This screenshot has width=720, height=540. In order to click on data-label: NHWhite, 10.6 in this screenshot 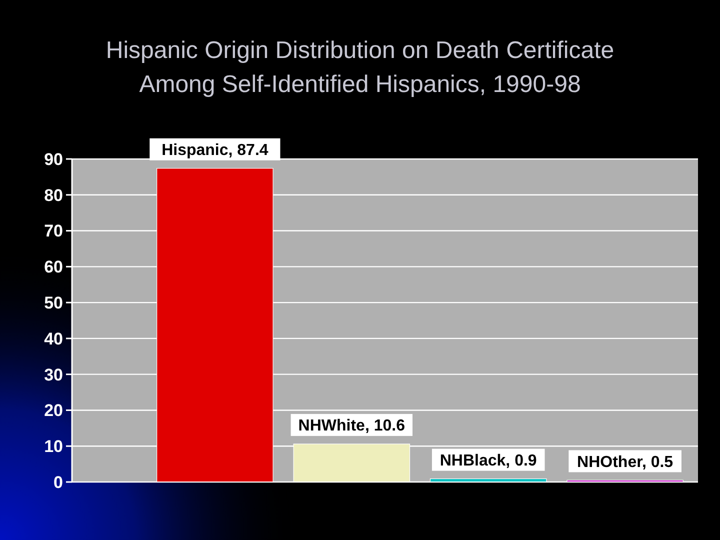, I will do `click(352, 426)`.